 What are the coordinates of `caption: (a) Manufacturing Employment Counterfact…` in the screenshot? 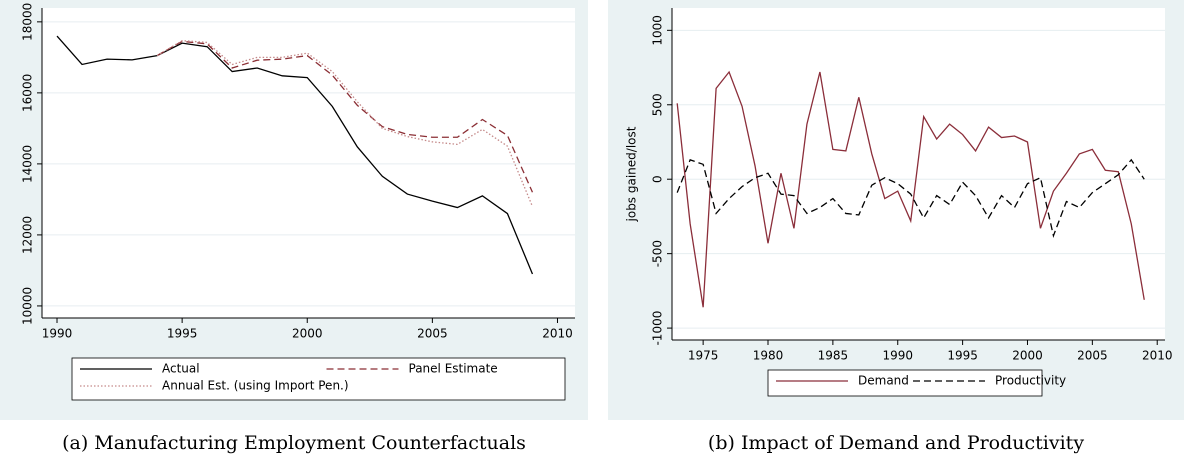 It's located at (294, 443).